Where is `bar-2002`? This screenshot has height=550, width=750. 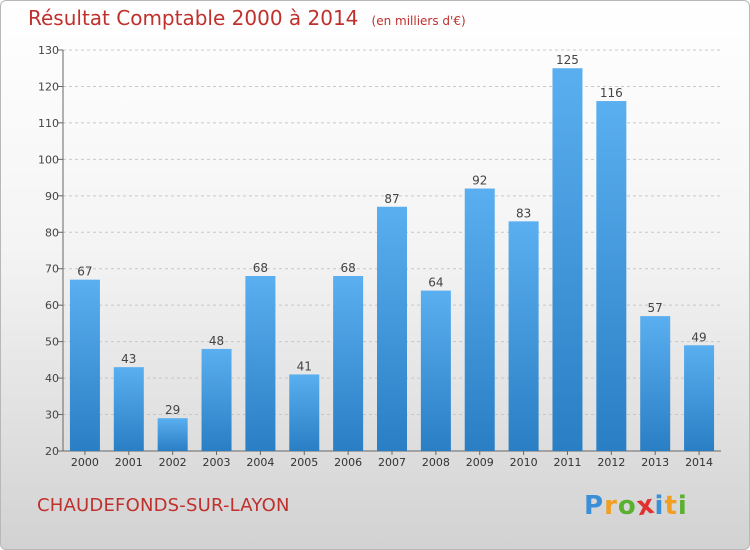 bar-2002 is located at coordinates (172, 434).